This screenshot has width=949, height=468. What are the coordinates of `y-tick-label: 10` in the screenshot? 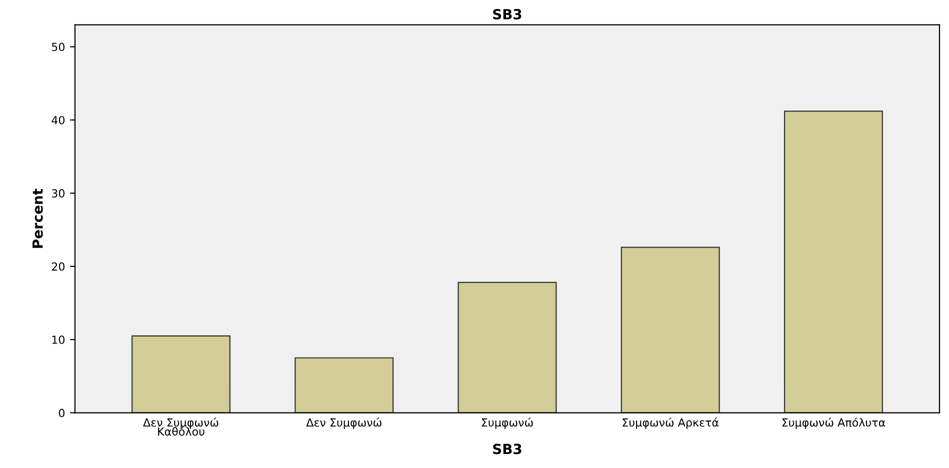 It's located at (58, 340).